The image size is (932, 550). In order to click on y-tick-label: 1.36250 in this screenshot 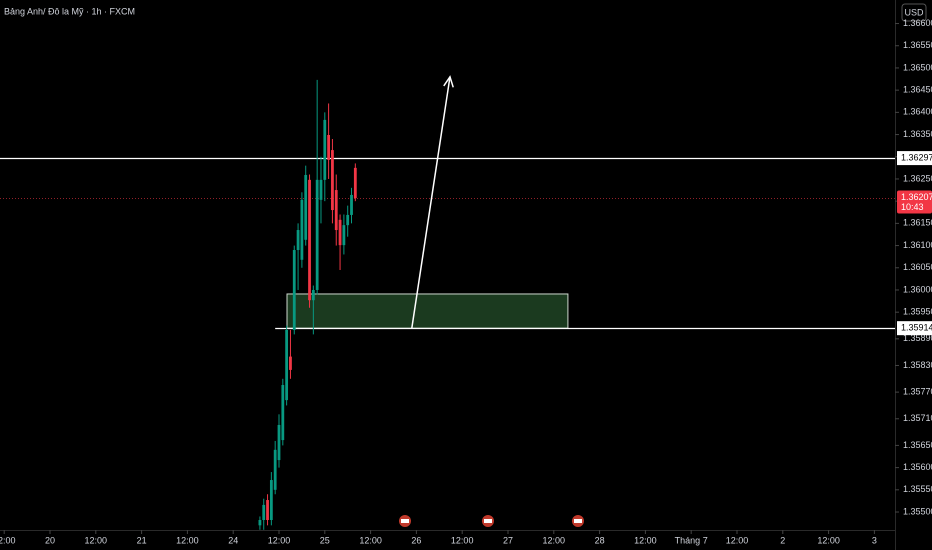, I will do `click(917, 178)`.